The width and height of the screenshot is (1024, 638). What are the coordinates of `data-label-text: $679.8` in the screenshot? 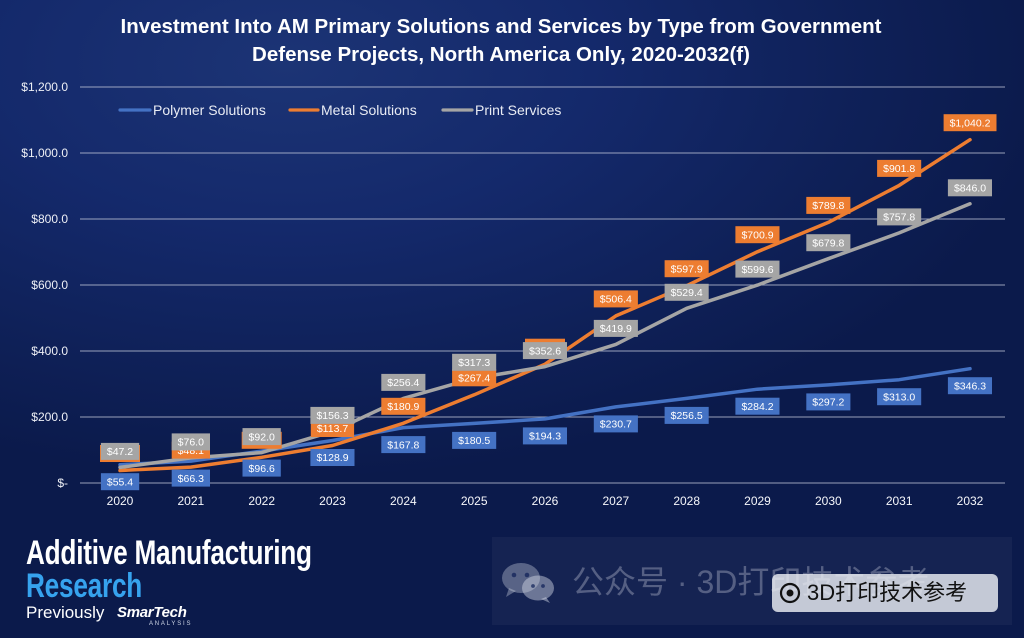 It's located at (828, 243).